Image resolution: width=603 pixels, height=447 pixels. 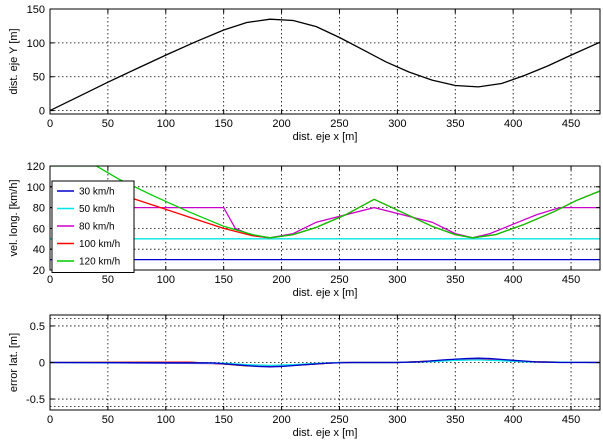 What do you see at coordinates (99, 262) in the screenshot?
I see `legend-label: 120 km/h` at bounding box center [99, 262].